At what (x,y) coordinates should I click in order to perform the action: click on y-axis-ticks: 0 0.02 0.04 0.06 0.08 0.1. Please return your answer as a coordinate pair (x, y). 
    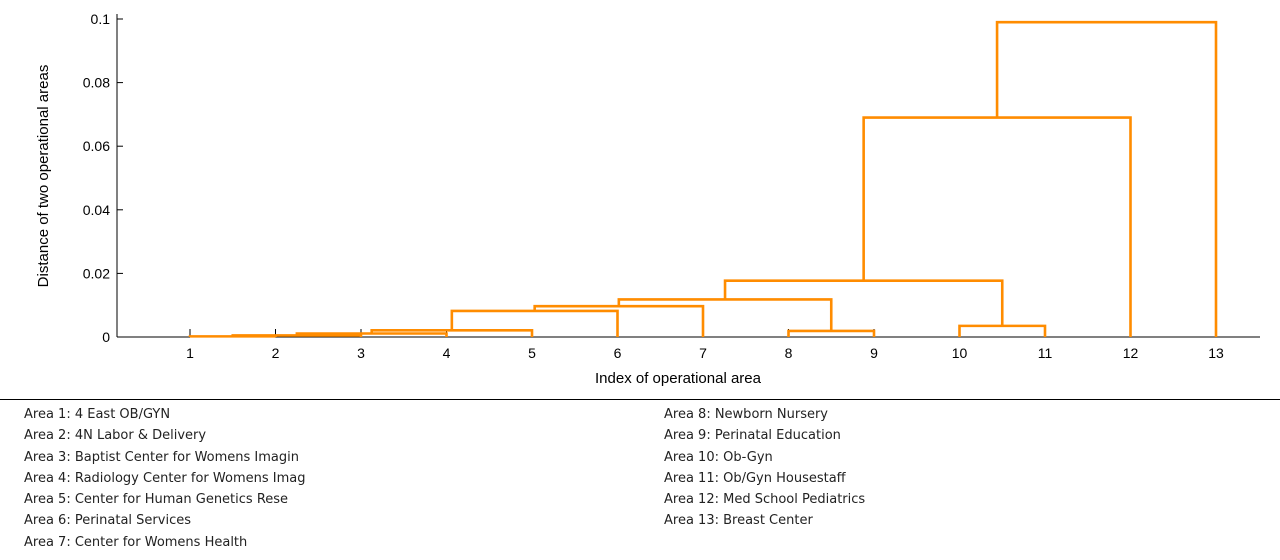
    Looking at the image, I should click on (103, 178).